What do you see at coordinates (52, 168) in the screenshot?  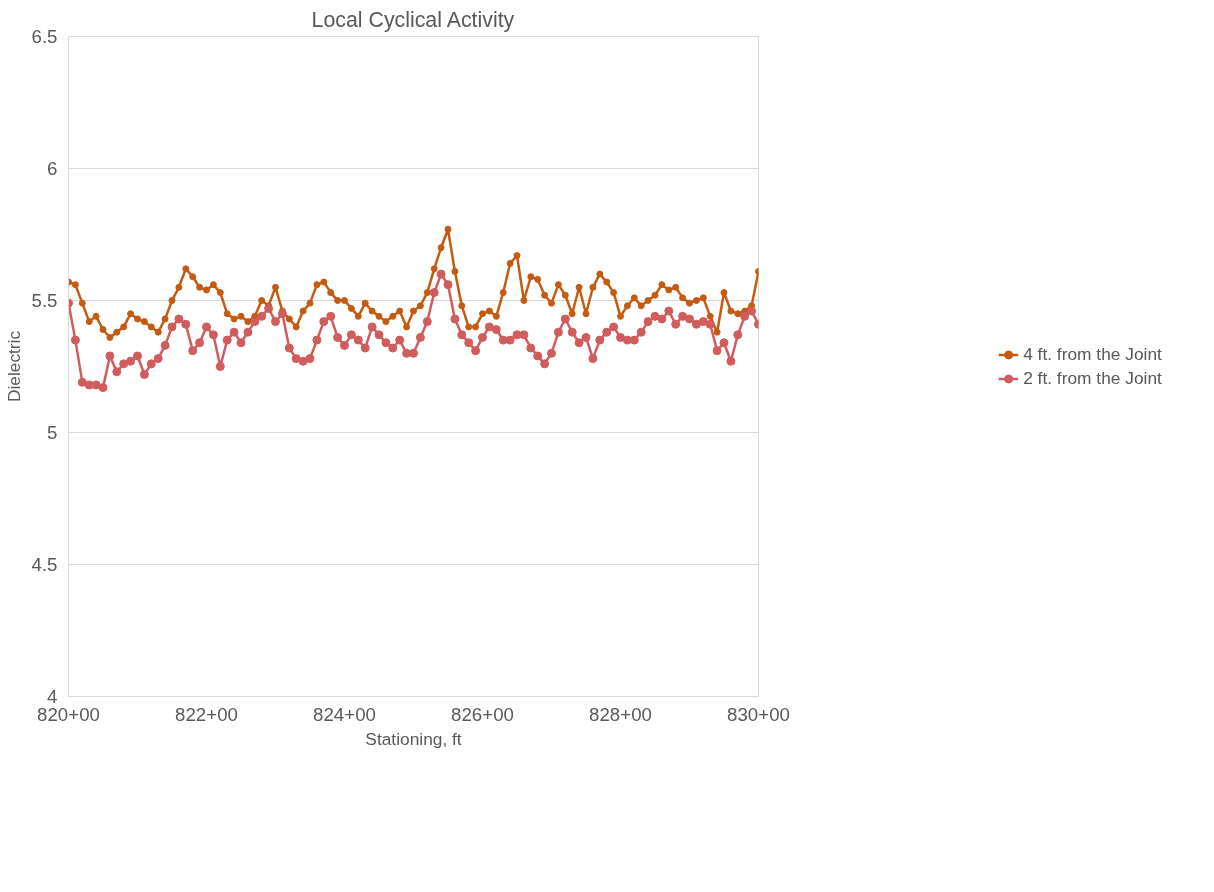 I see `y-tick-label: 6` at bounding box center [52, 168].